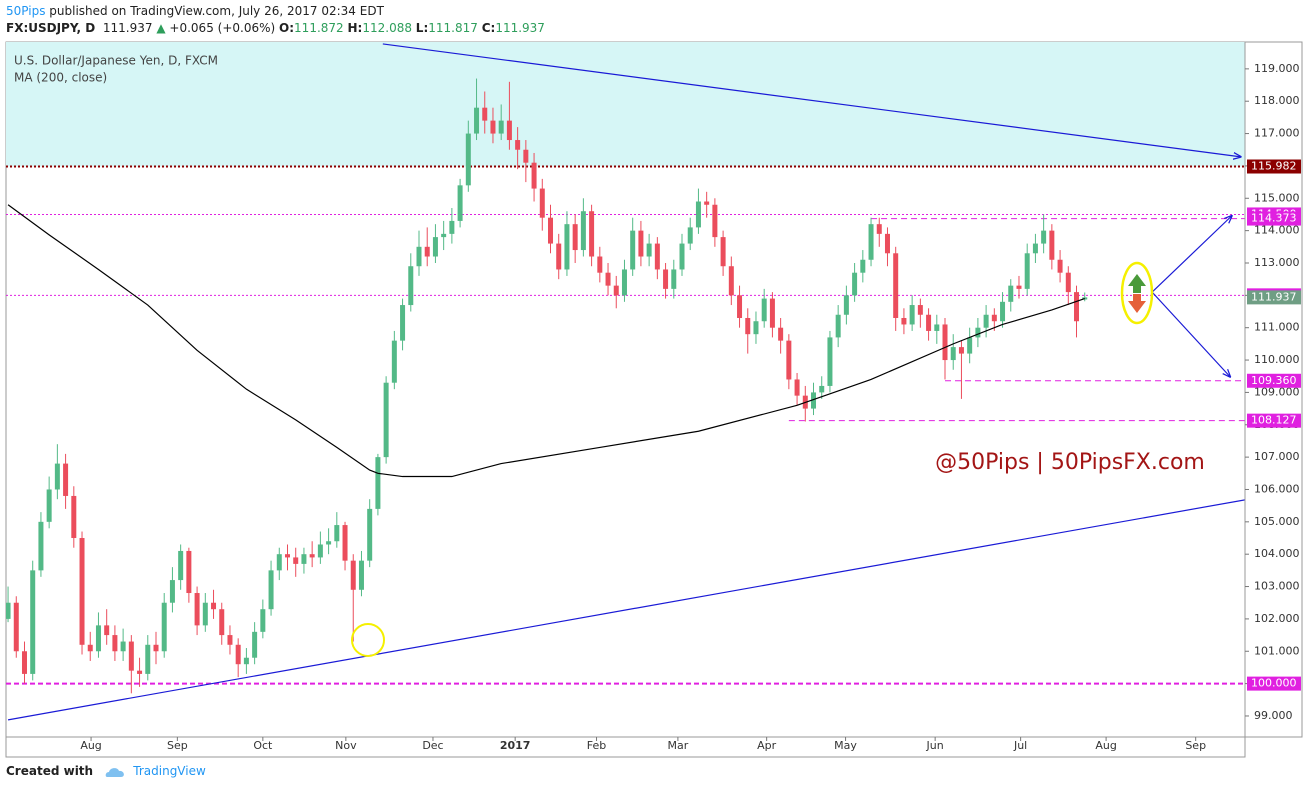 The height and width of the screenshot is (790, 1303). Describe the element at coordinates (1277, 650) in the screenshot. I see `y-tick-label: 101.000` at that location.